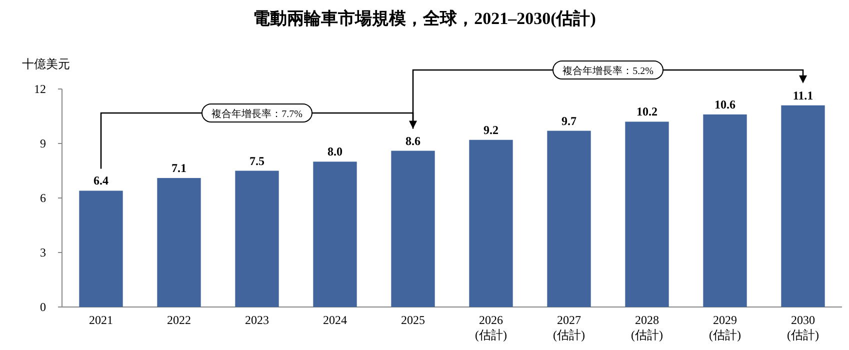 This screenshot has width=849, height=350. What do you see at coordinates (491, 327) in the screenshot?
I see `x-tick-label: 2026 (估計)` at bounding box center [491, 327].